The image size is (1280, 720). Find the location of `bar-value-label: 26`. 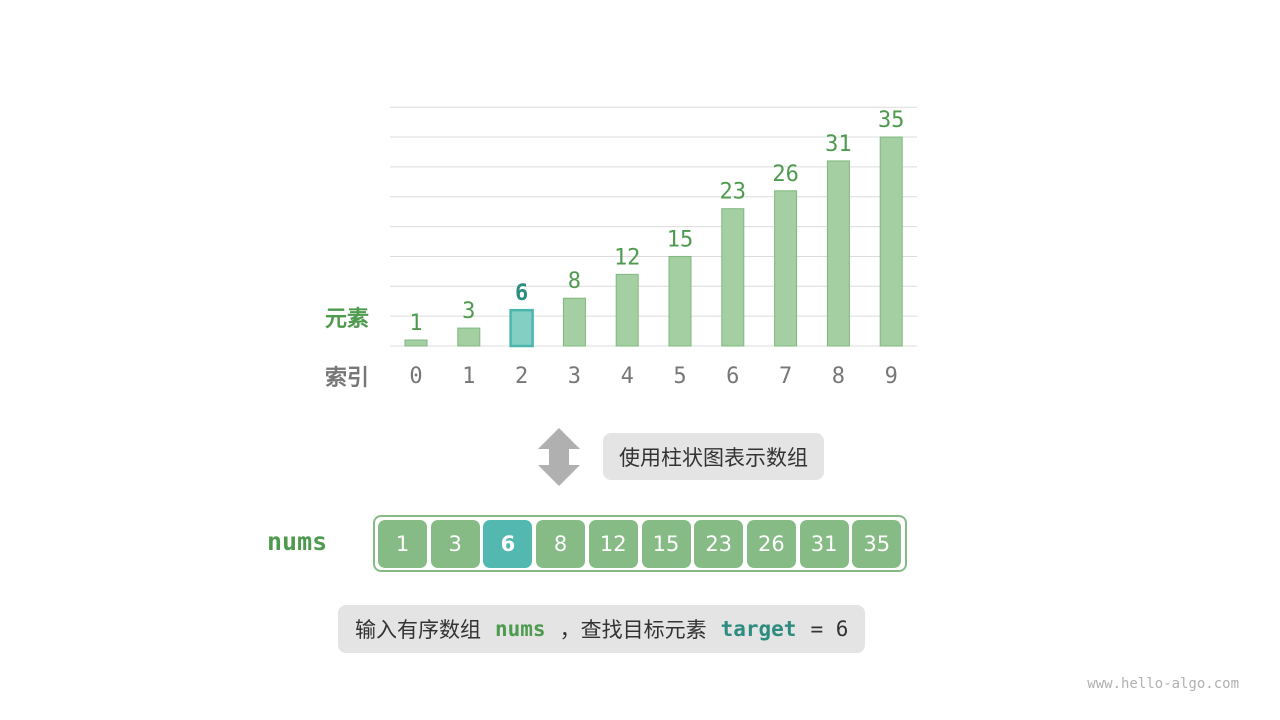

bar-value-label: 26 is located at coordinates (785, 174).